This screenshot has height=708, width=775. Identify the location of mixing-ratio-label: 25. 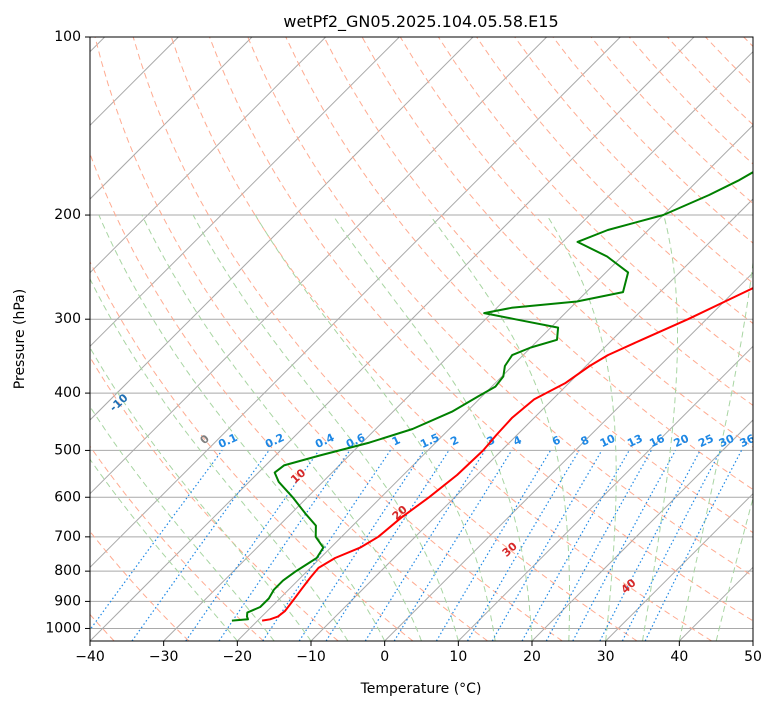
(705, 441).